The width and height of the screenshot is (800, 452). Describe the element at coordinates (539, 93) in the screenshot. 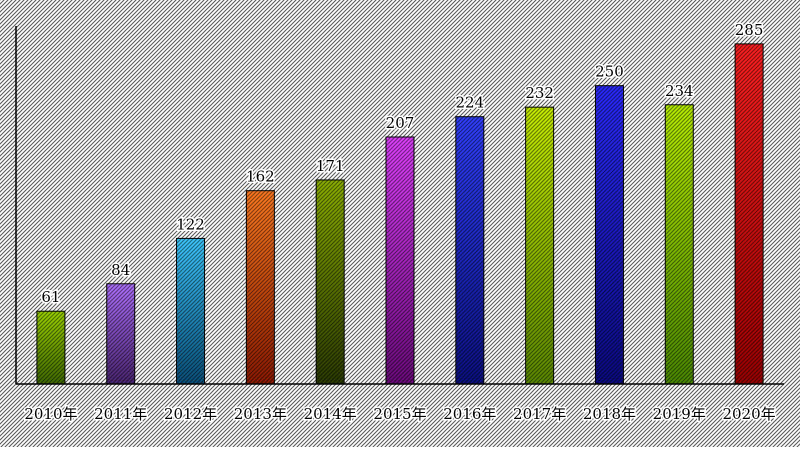

I see `data-label-7: 232` at that location.